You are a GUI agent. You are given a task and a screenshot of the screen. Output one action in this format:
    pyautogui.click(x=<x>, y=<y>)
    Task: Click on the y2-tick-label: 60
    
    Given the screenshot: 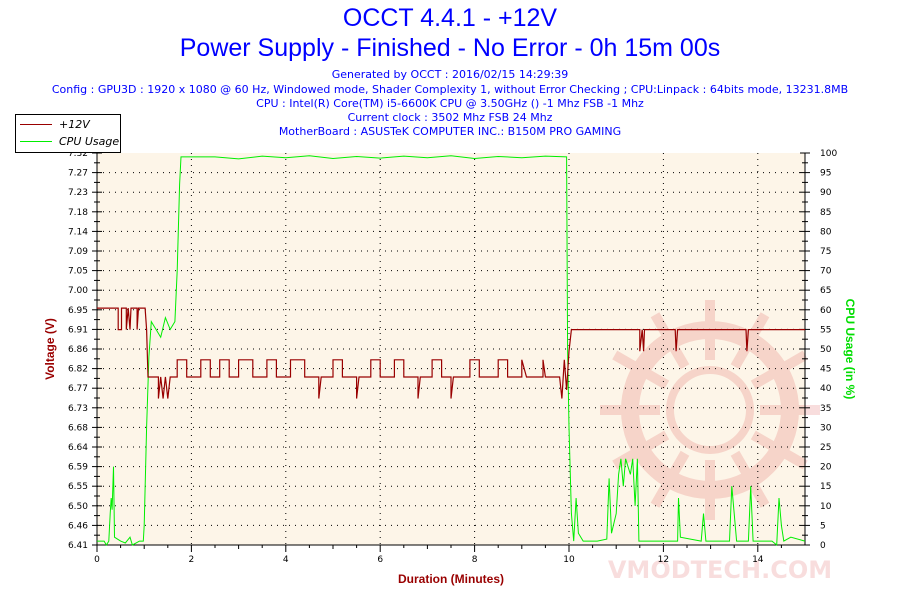 What is the action you would take?
    pyautogui.click(x=826, y=311)
    